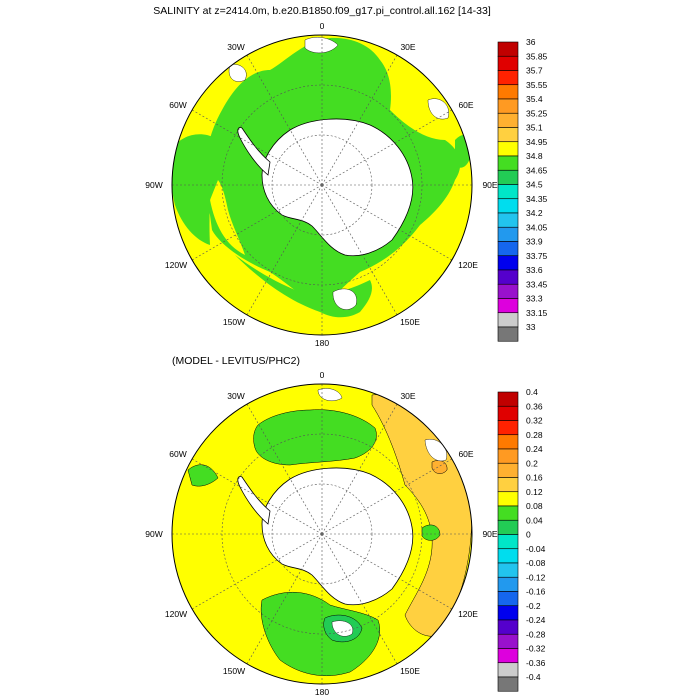 This screenshot has width=700, height=700. Describe the element at coordinates (528, 535) in the screenshot. I see `colorbar-tick-label: 0` at that location.